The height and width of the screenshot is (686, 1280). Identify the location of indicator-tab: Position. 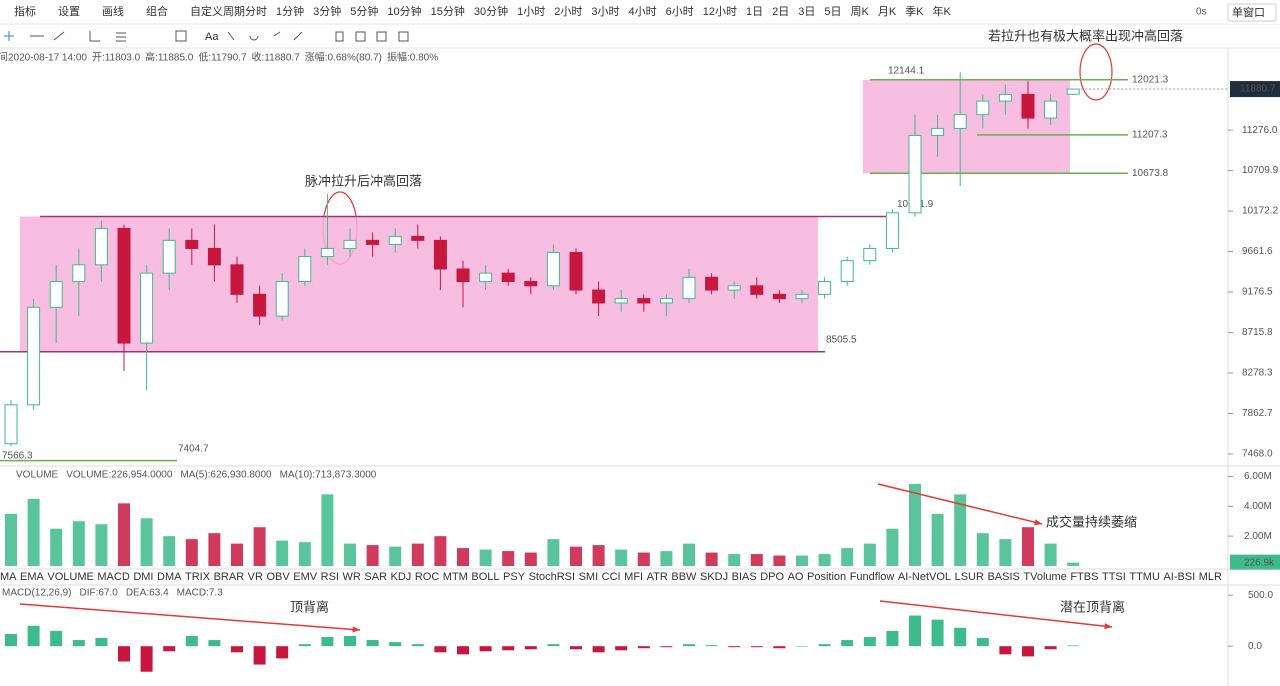
(826, 577).